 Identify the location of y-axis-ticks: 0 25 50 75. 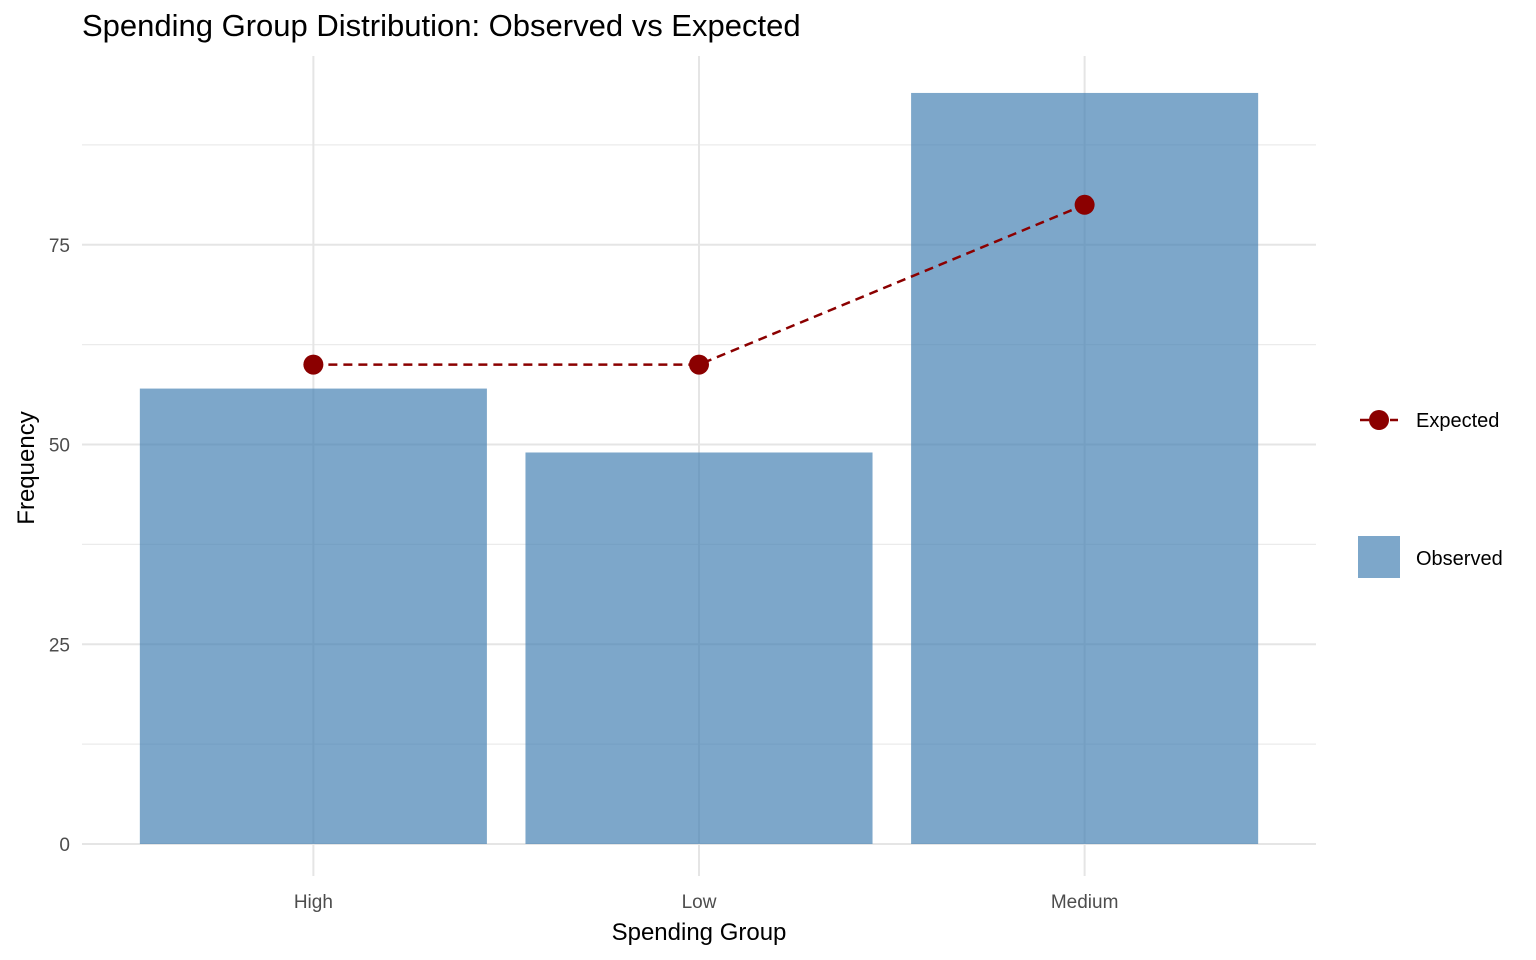
(59, 546).